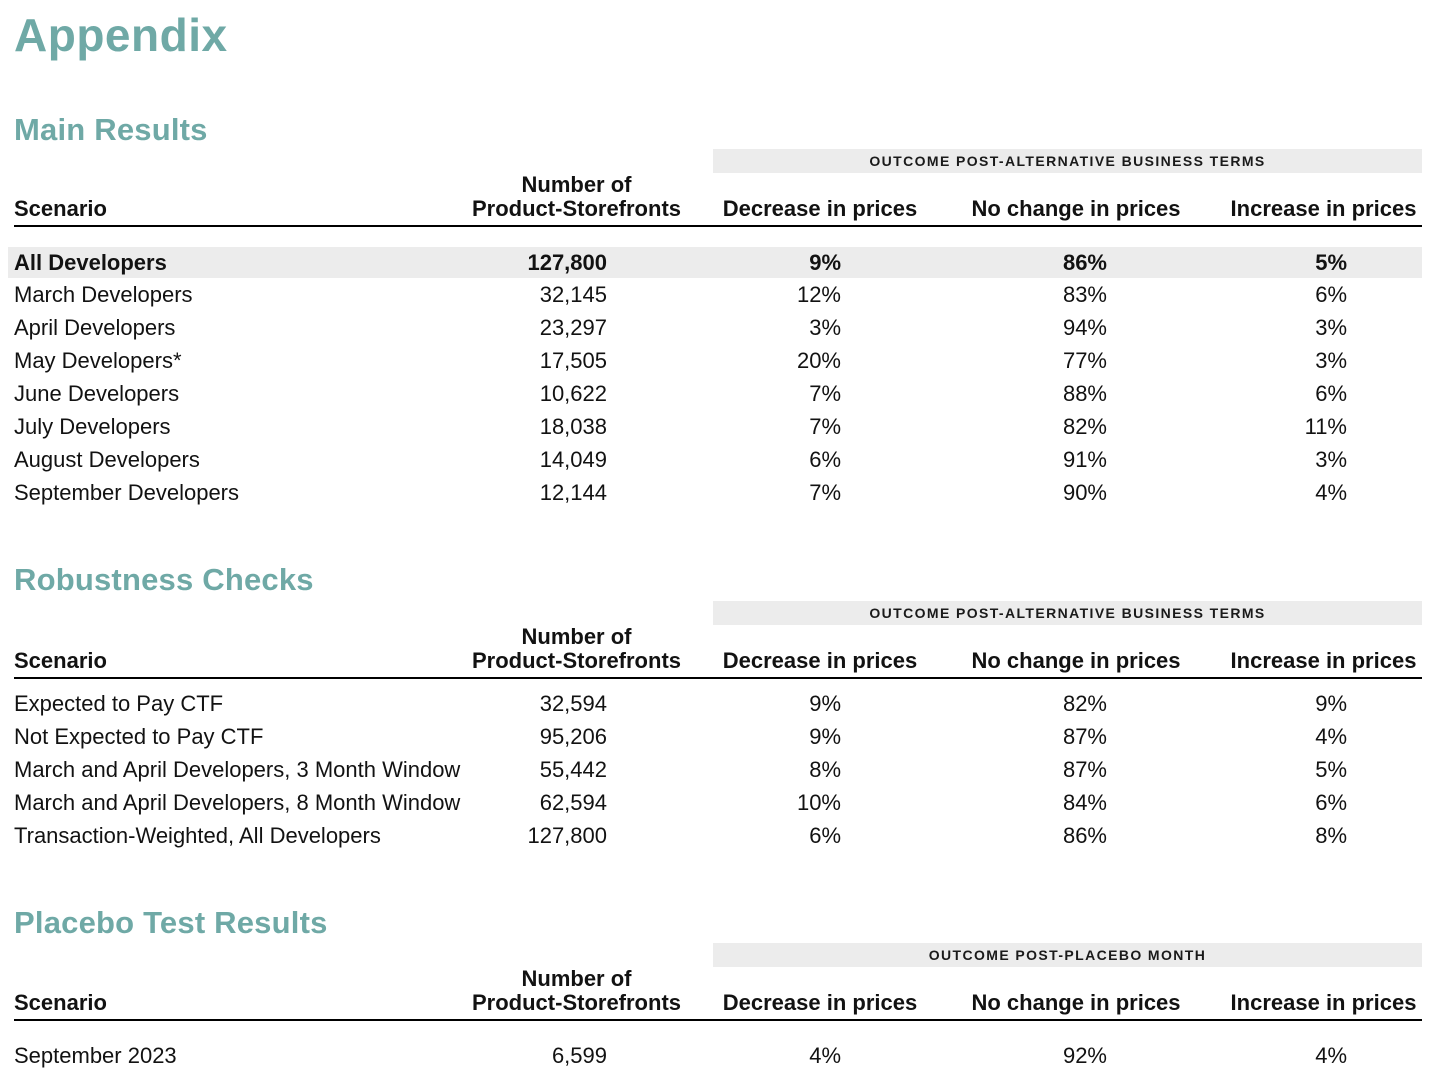  Describe the element at coordinates (825, 1055) in the screenshot. I see `decrease-cell: 4%` at that location.